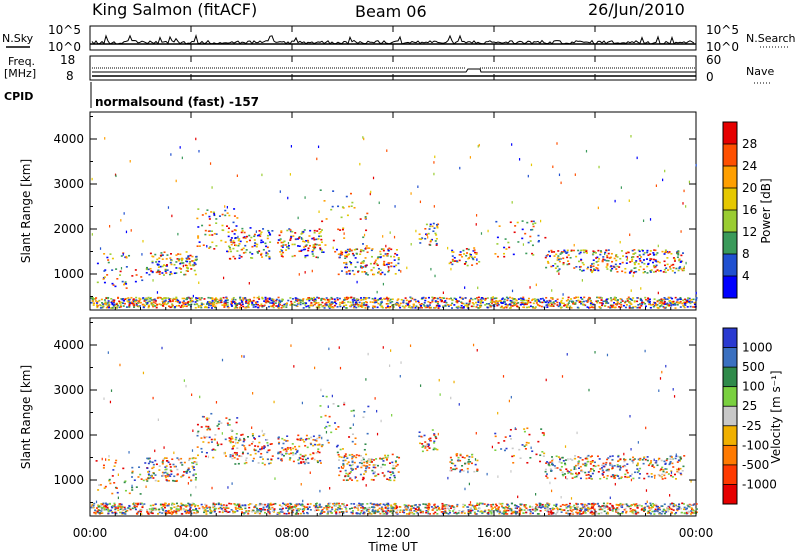  What do you see at coordinates (730, 287) in the screenshot?
I see `colorbar-segment` at bounding box center [730, 287].